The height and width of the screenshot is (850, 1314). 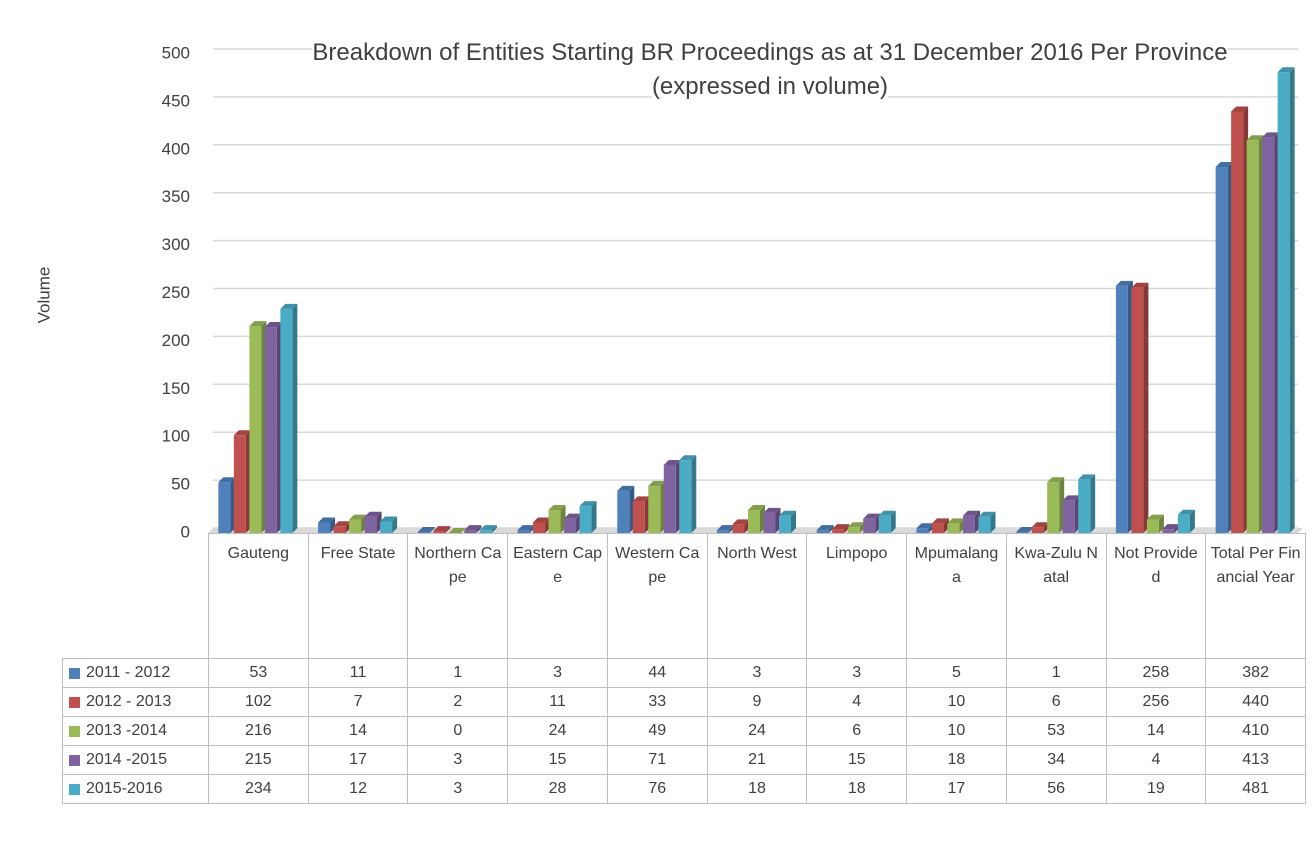 I want to click on legend-label: 2014 -2015, so click(x=126, y=759).